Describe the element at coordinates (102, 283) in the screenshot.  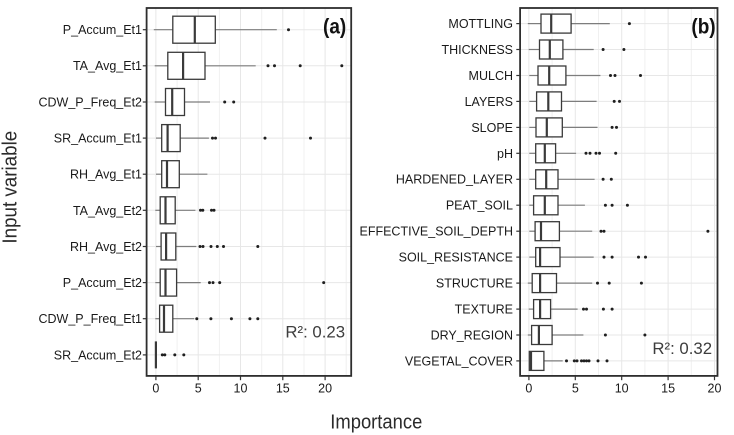
I see `svg-text: P_Accum_Et2` at that location.